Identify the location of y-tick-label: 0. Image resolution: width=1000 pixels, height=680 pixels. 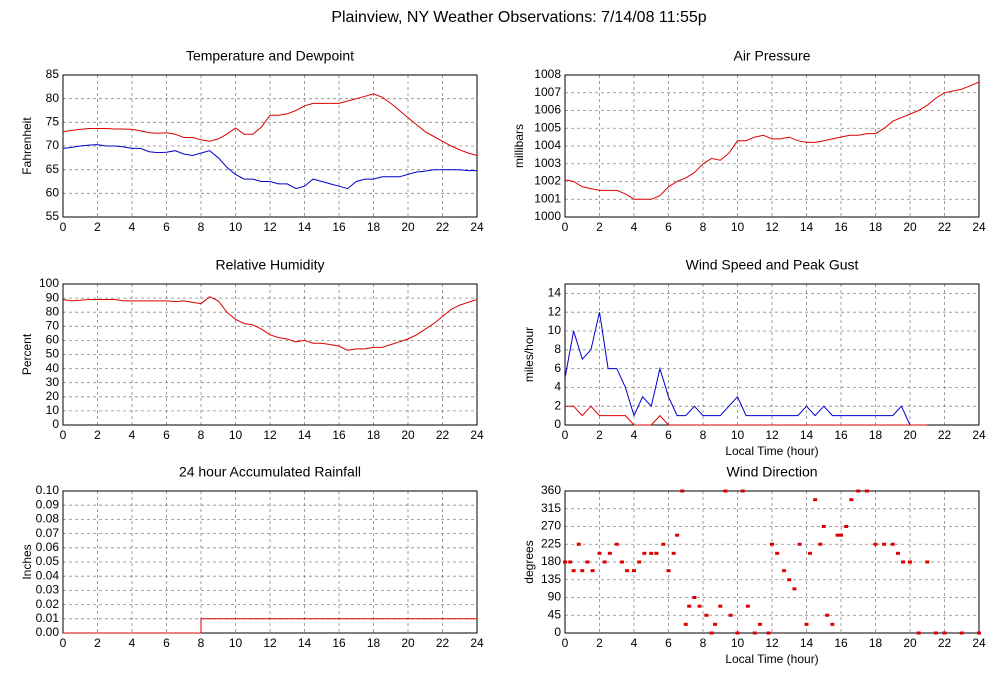
(55, 424).